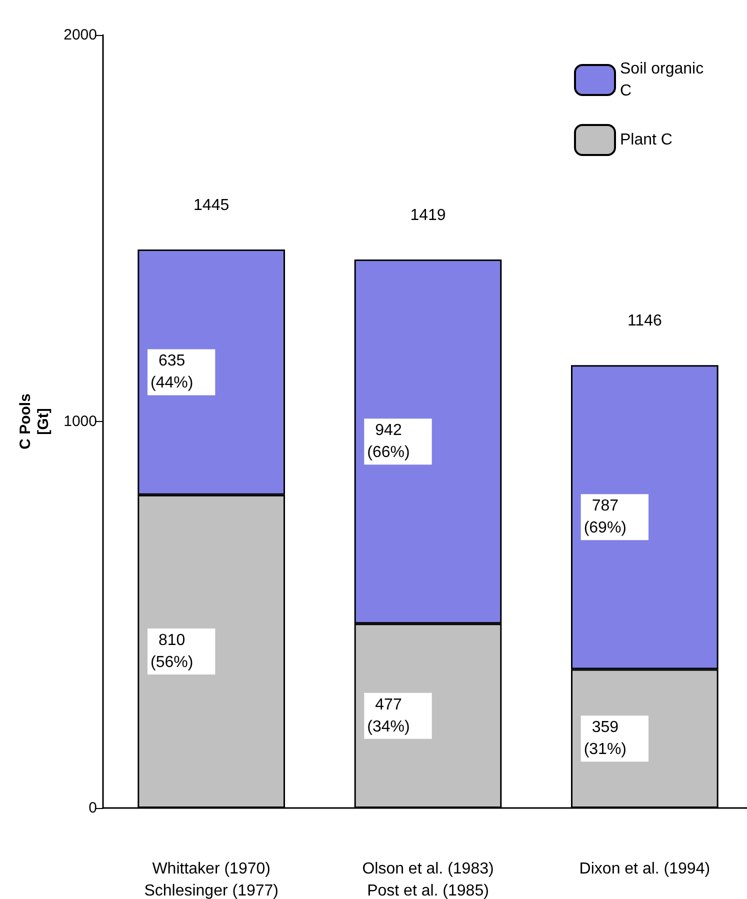 The width and height of the screenshot is (747, 899). Describe the element at coordinates (646, 140) in the screenshot. I see `legend-label: Plant C` at that location.